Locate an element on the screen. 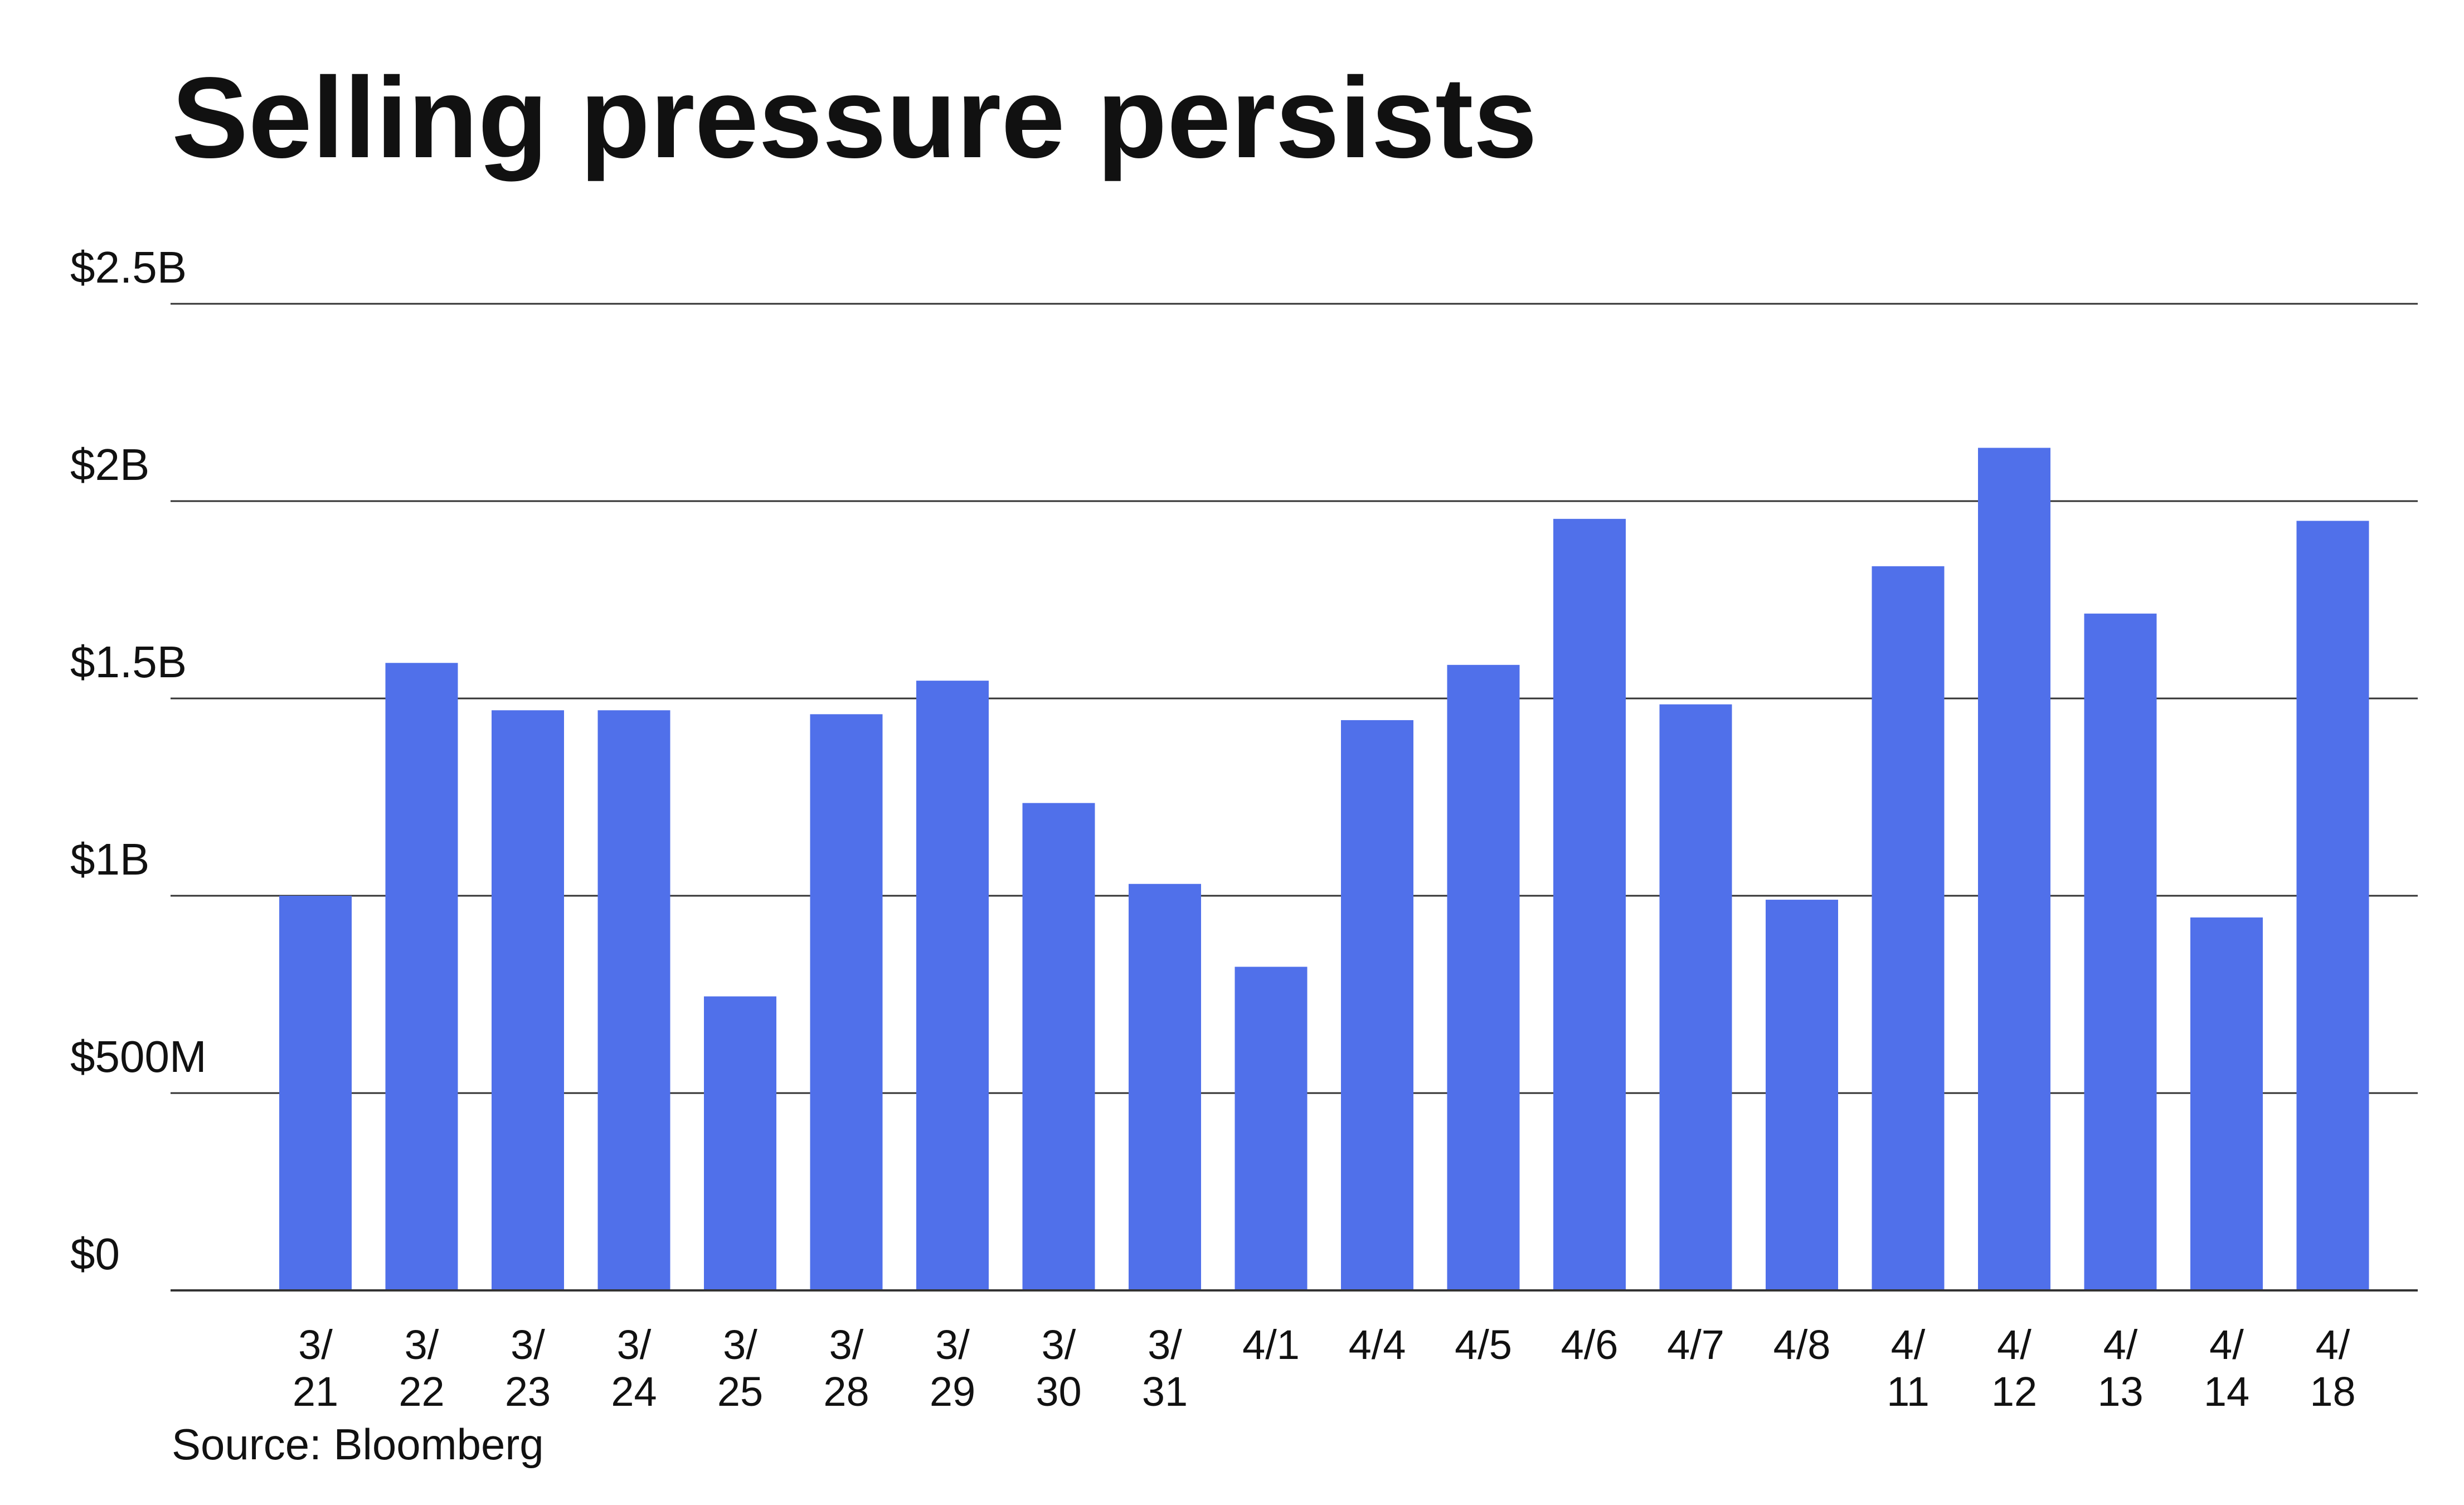 The image size is (2464, 1505). y-tick-label: $1B is located at coordinates (109, 859).